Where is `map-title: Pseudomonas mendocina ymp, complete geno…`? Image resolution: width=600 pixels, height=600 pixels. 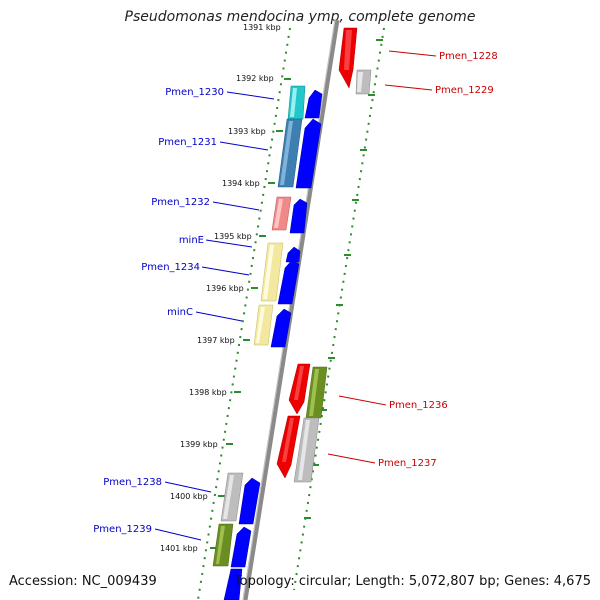 map-title: Pseudomonas mendocina ymp, complete geno… is located at coordinates (300, 17).